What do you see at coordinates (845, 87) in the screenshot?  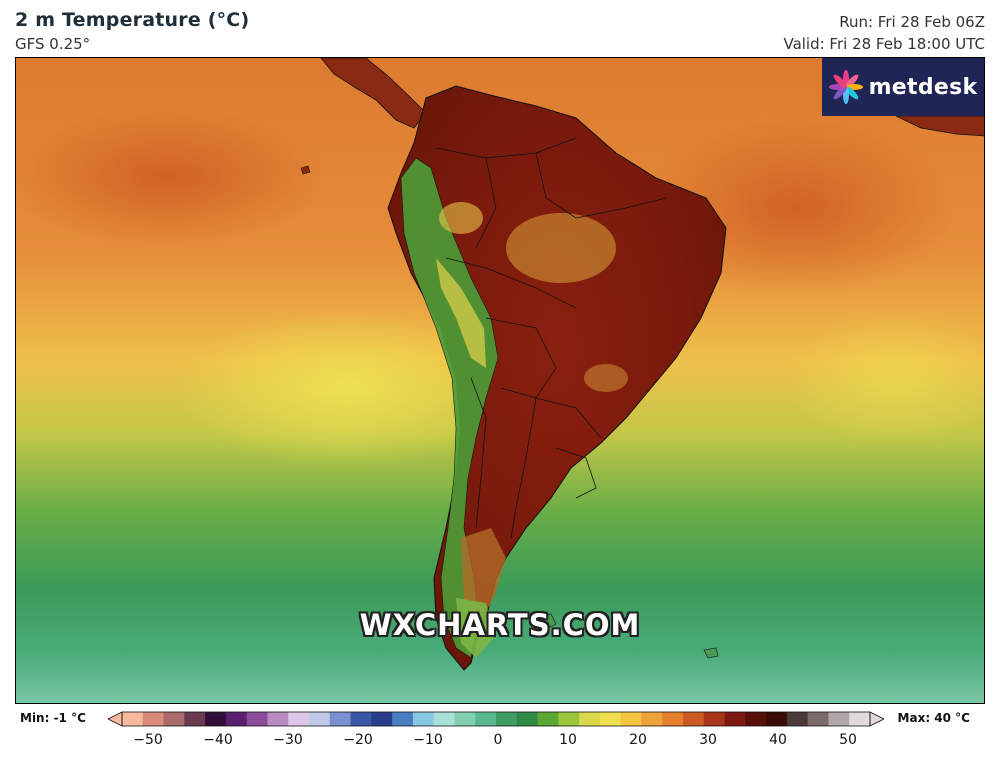 I see `metdesk-flower-icon` at bounding box center [845, 87].